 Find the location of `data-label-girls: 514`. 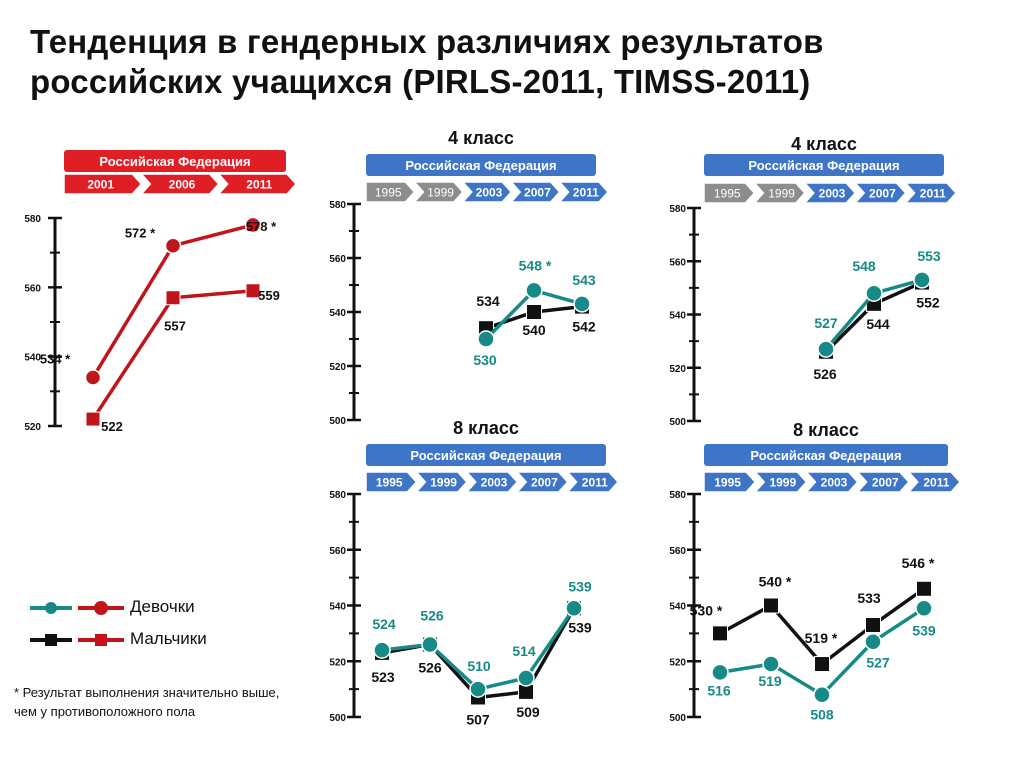

data-label-girls: 514 is located at coordinates (524, 651).